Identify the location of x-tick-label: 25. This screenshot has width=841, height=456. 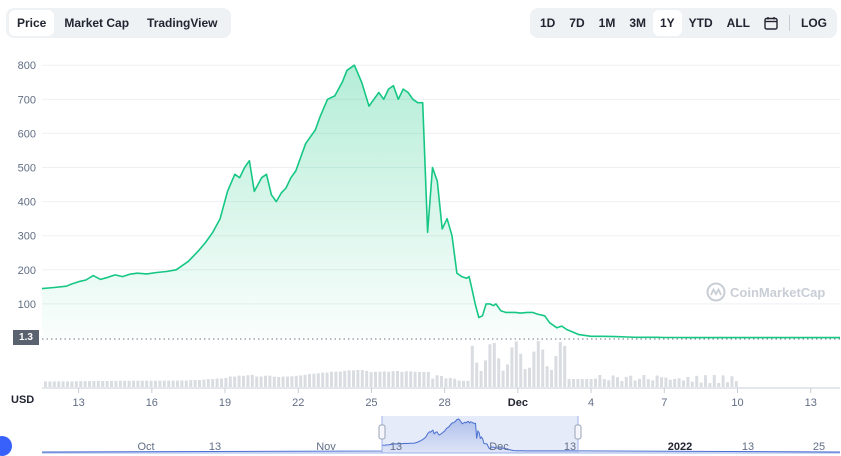
(371, 403).